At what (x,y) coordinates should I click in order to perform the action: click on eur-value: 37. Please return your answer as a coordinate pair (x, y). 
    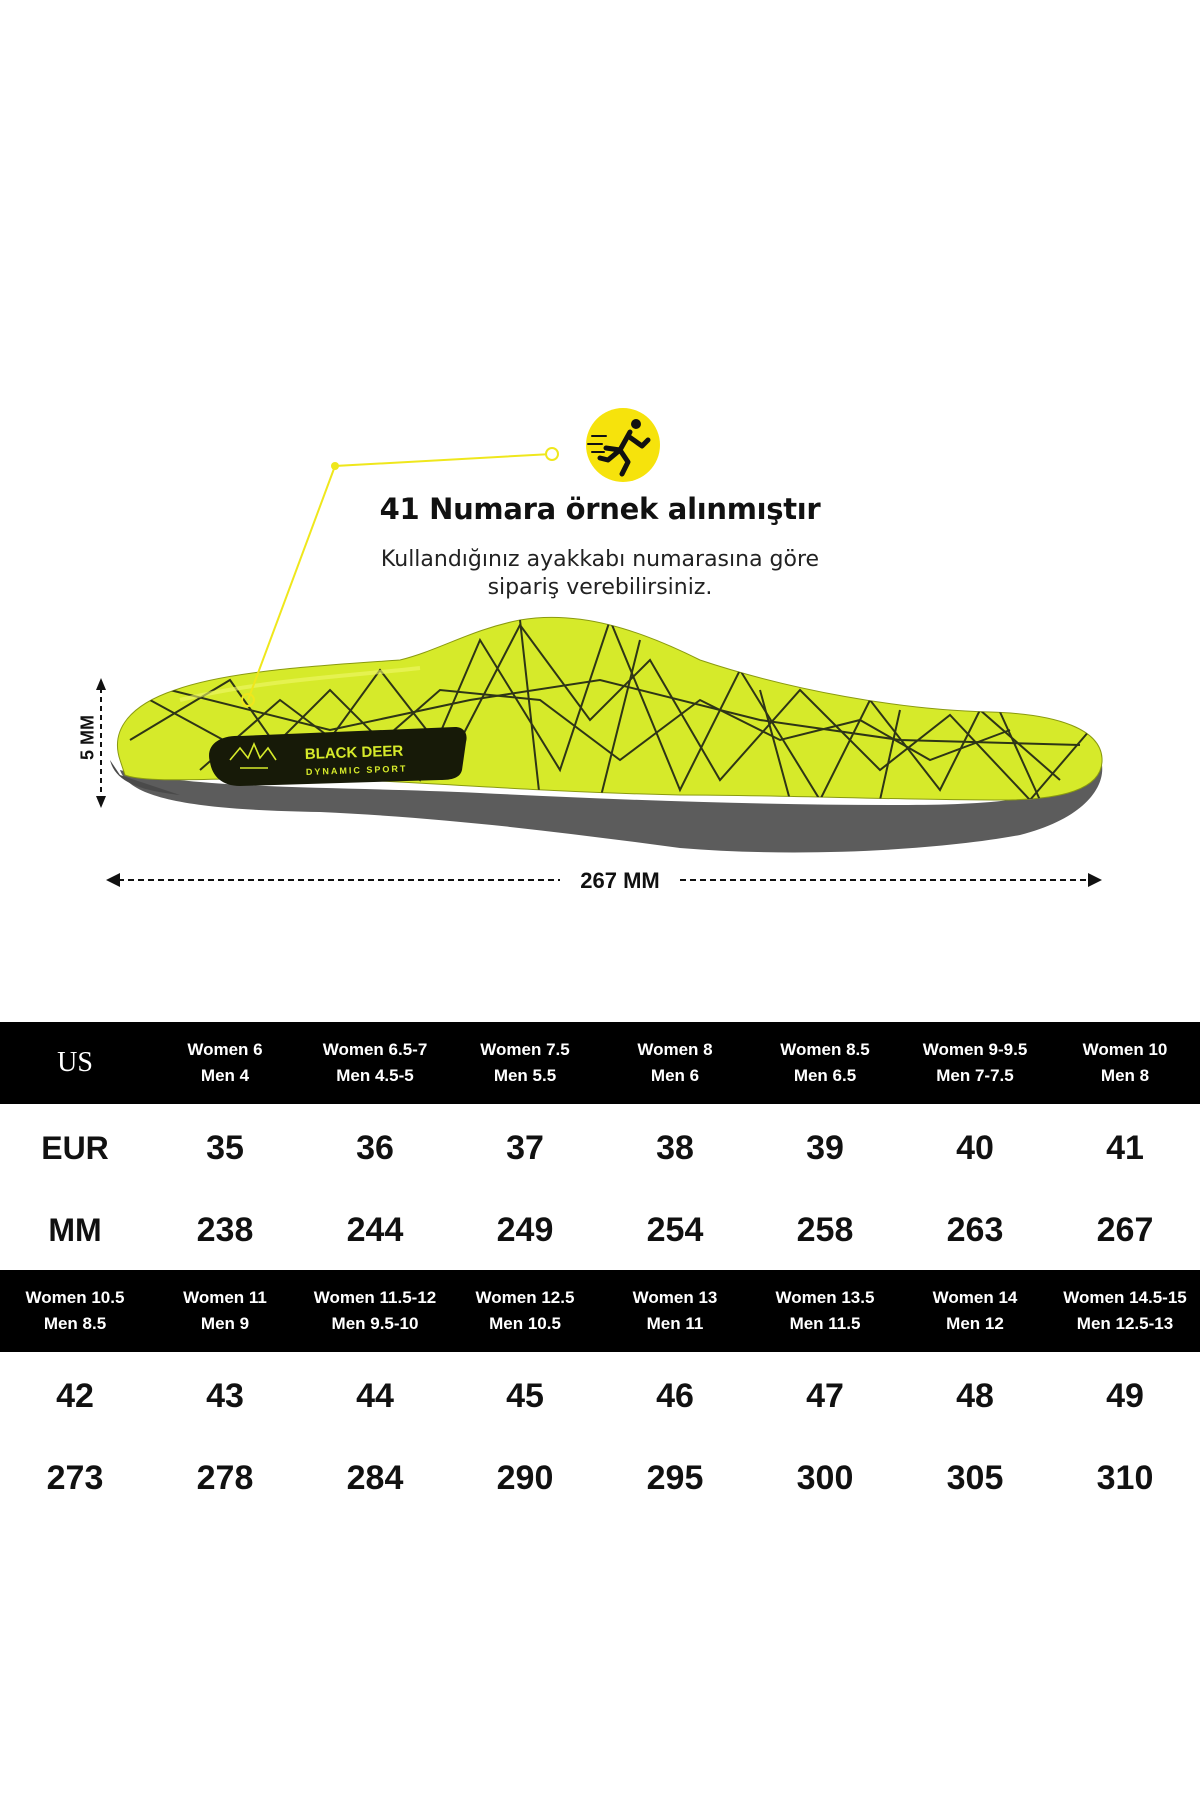
    Looking at the image, I should click on (525, 1147).